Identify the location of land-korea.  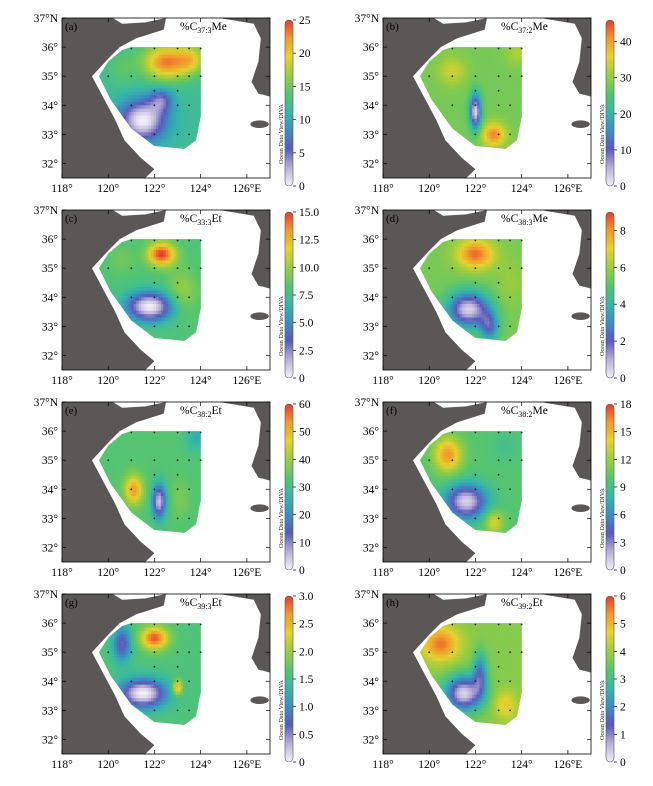
(244, 633).